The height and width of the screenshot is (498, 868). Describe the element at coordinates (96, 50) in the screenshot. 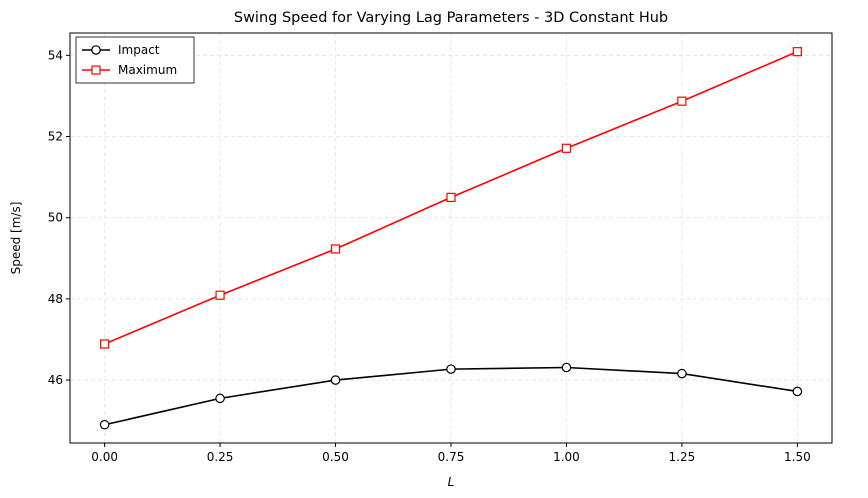

I see `legend-marker-impact` at that location.